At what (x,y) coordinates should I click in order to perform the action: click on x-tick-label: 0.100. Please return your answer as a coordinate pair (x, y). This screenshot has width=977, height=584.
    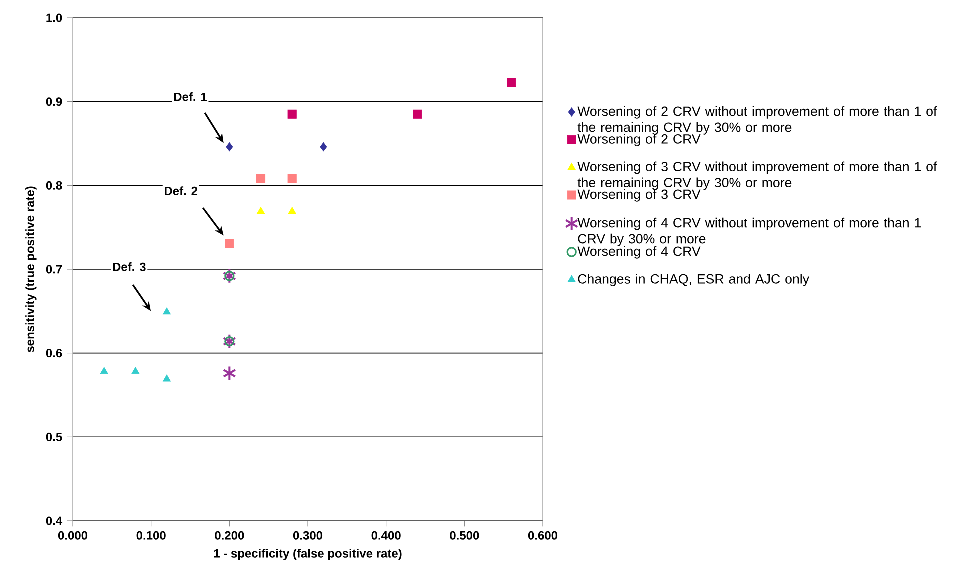
    Looking at the image, I should click on (151, 535).